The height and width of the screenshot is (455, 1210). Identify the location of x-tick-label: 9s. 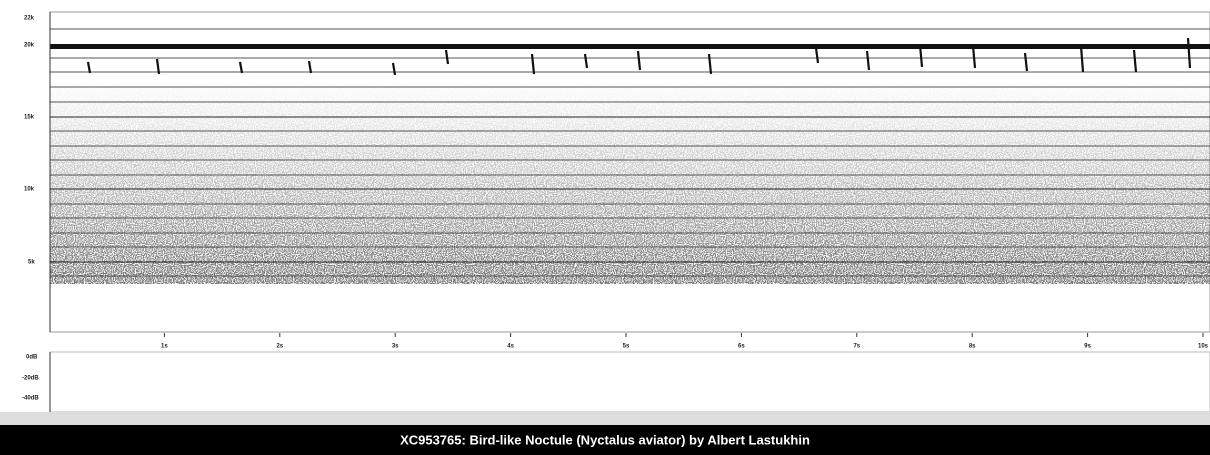
(1087, 347).